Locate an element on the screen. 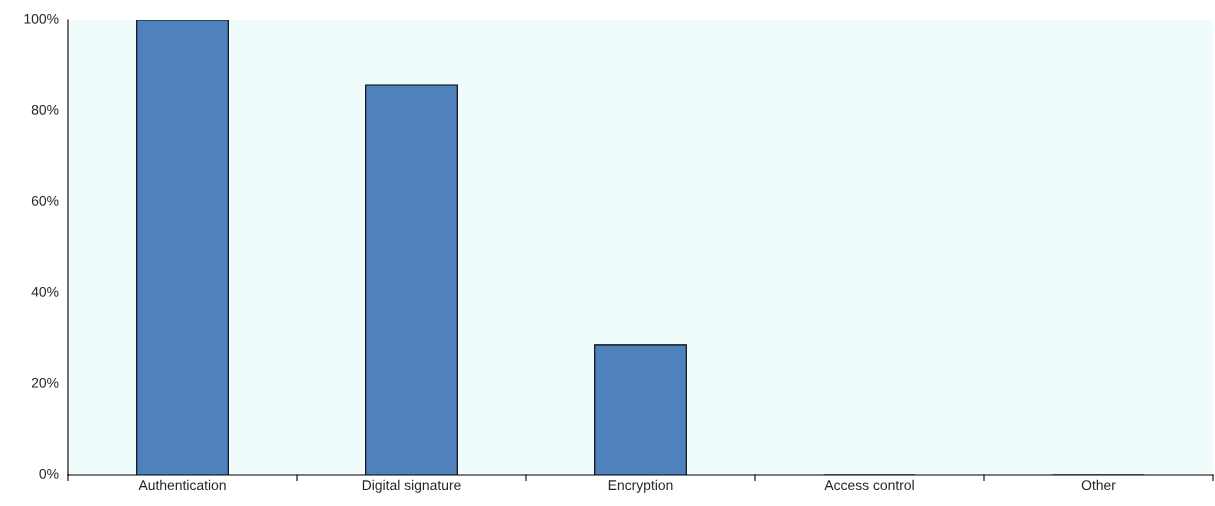 The width and height of the screenshot is (1215, 506). y-tick-label: 60% is located at coordinates (45, 200).